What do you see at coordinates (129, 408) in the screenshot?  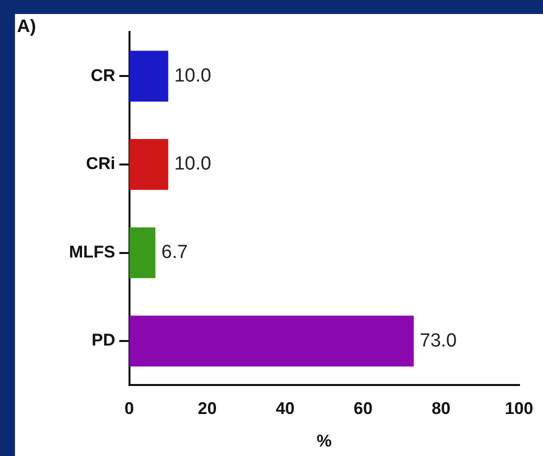 I see `x-tick-label: 0` at bounding box center [129, 408].